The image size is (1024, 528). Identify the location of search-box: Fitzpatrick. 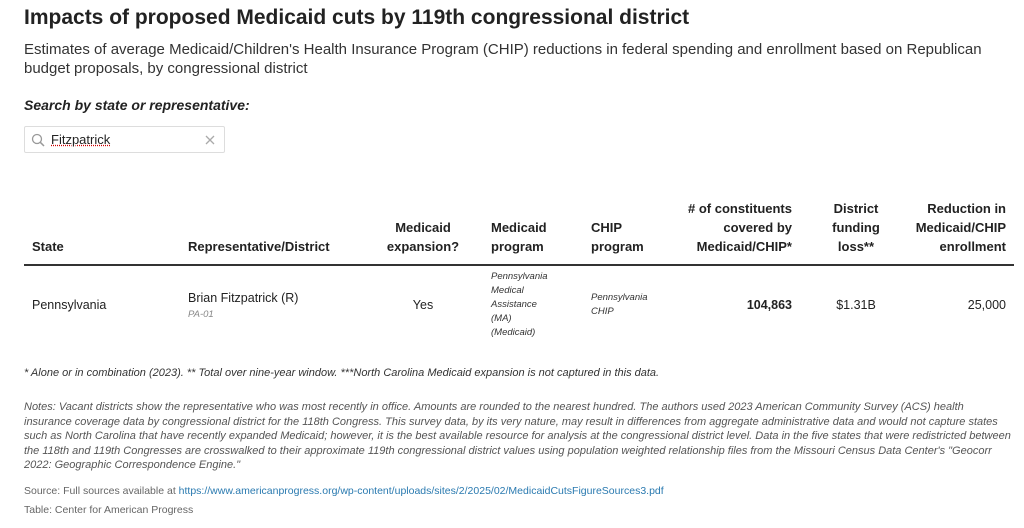
(124, 139).